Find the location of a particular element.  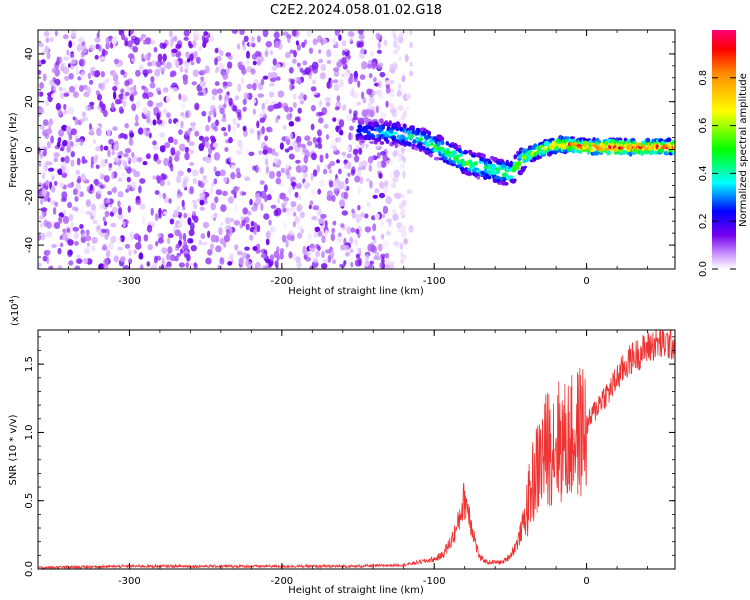

snr-xtick-label: -100 is located at coordinates (434, 581).